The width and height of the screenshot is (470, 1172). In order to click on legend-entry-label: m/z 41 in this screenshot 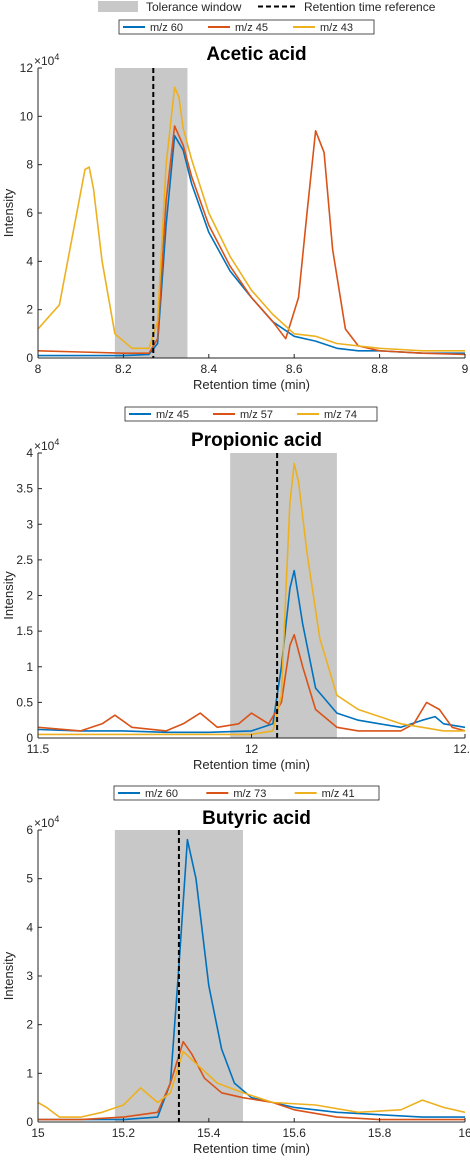, I will do `click(338, 794)`.